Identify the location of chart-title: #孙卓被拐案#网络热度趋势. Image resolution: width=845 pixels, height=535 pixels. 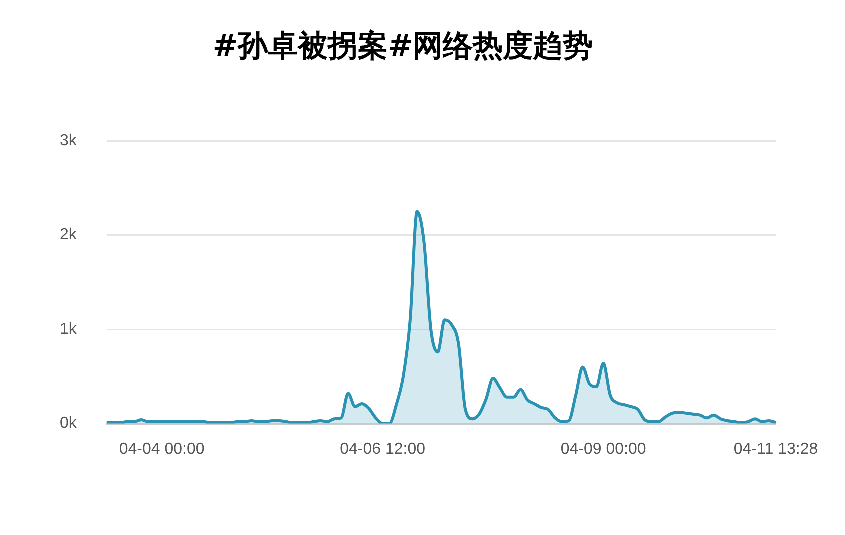
(403, 46).